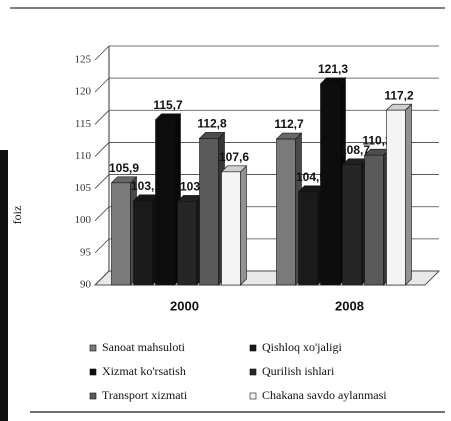 This screenshot has width=451, height=421. I want to click on legend-label: Sanoat mahsuloti, so click(144, 347).